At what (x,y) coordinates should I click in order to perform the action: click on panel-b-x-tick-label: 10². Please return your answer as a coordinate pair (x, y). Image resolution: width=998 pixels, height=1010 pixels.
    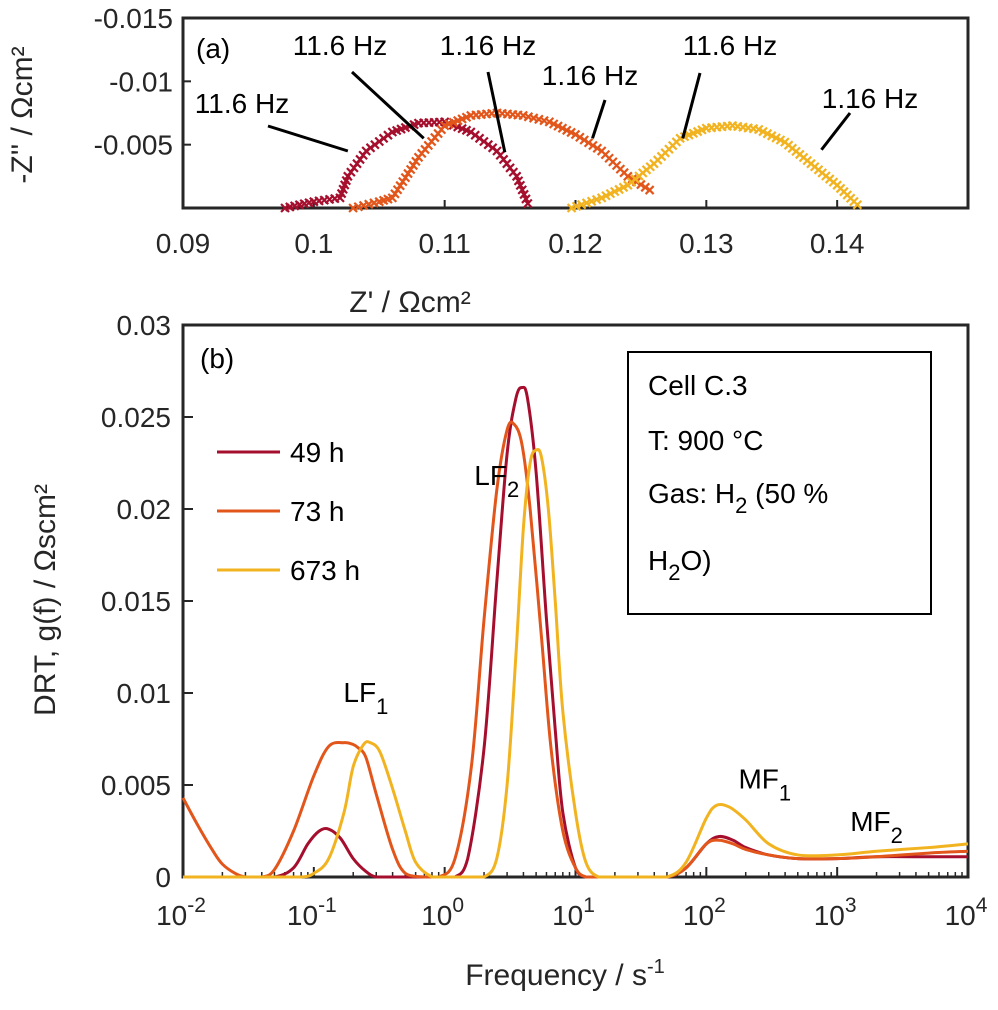
    Looking at the image, I should click on (704, 912).